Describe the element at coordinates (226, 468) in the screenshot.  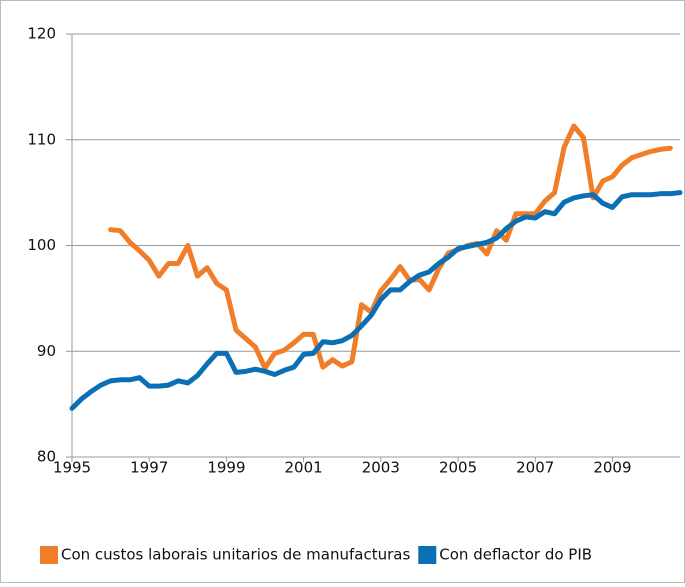
I see `x-tick-label: 1999` at that location.